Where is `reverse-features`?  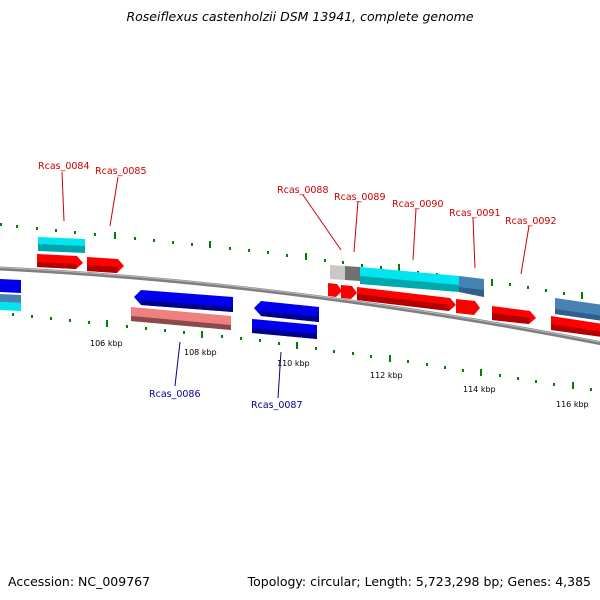 reverse-features is located at coordinates (159, 309).